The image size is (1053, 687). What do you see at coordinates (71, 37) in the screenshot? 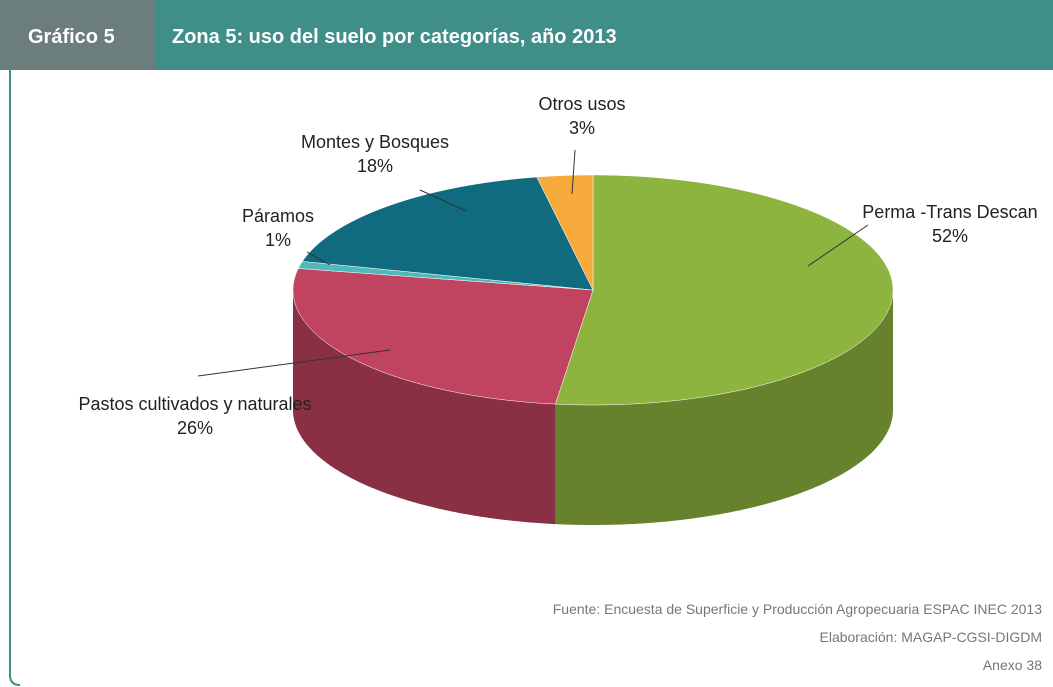
I see `chart-label: Gráfico 5` at bounding box center [71, 37].